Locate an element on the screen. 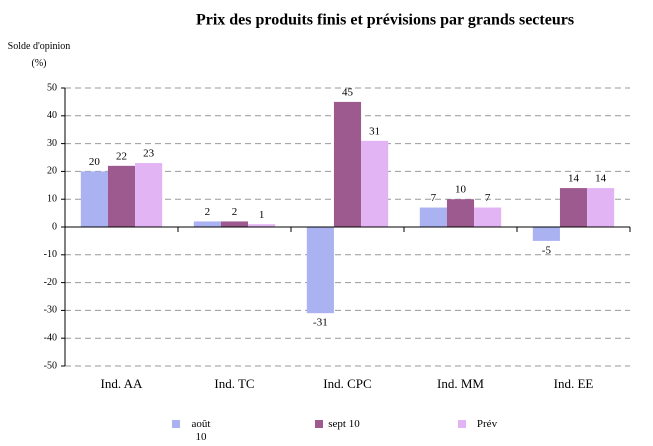 The image size is (653, 446). x-tick-label: Ind. EE is located at coordinates (574, 383).